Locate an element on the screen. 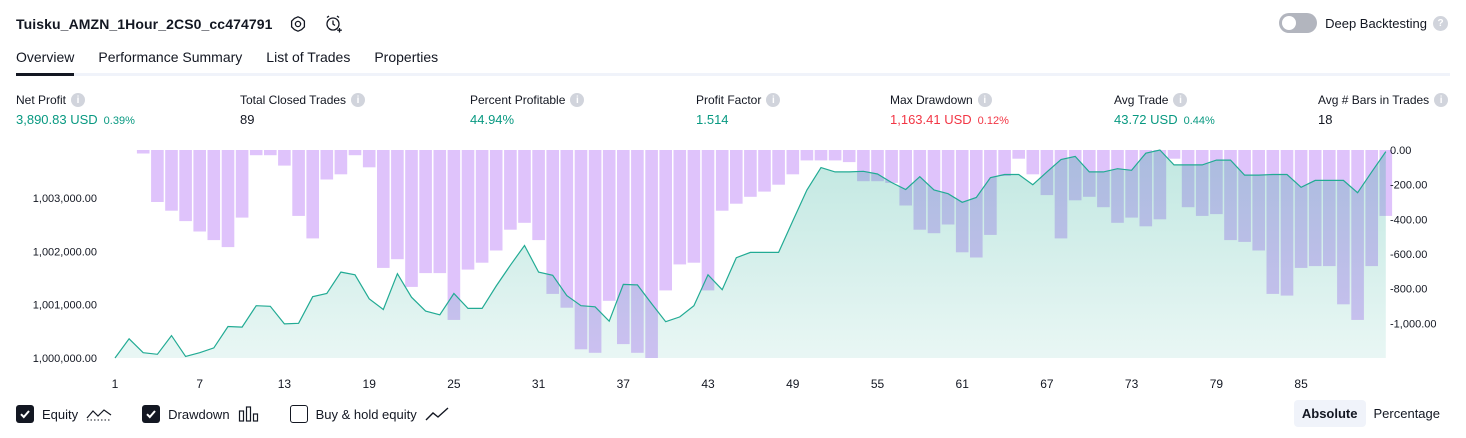  tab-performance-summary: Performance Summary is located at coordinates (170, 57).